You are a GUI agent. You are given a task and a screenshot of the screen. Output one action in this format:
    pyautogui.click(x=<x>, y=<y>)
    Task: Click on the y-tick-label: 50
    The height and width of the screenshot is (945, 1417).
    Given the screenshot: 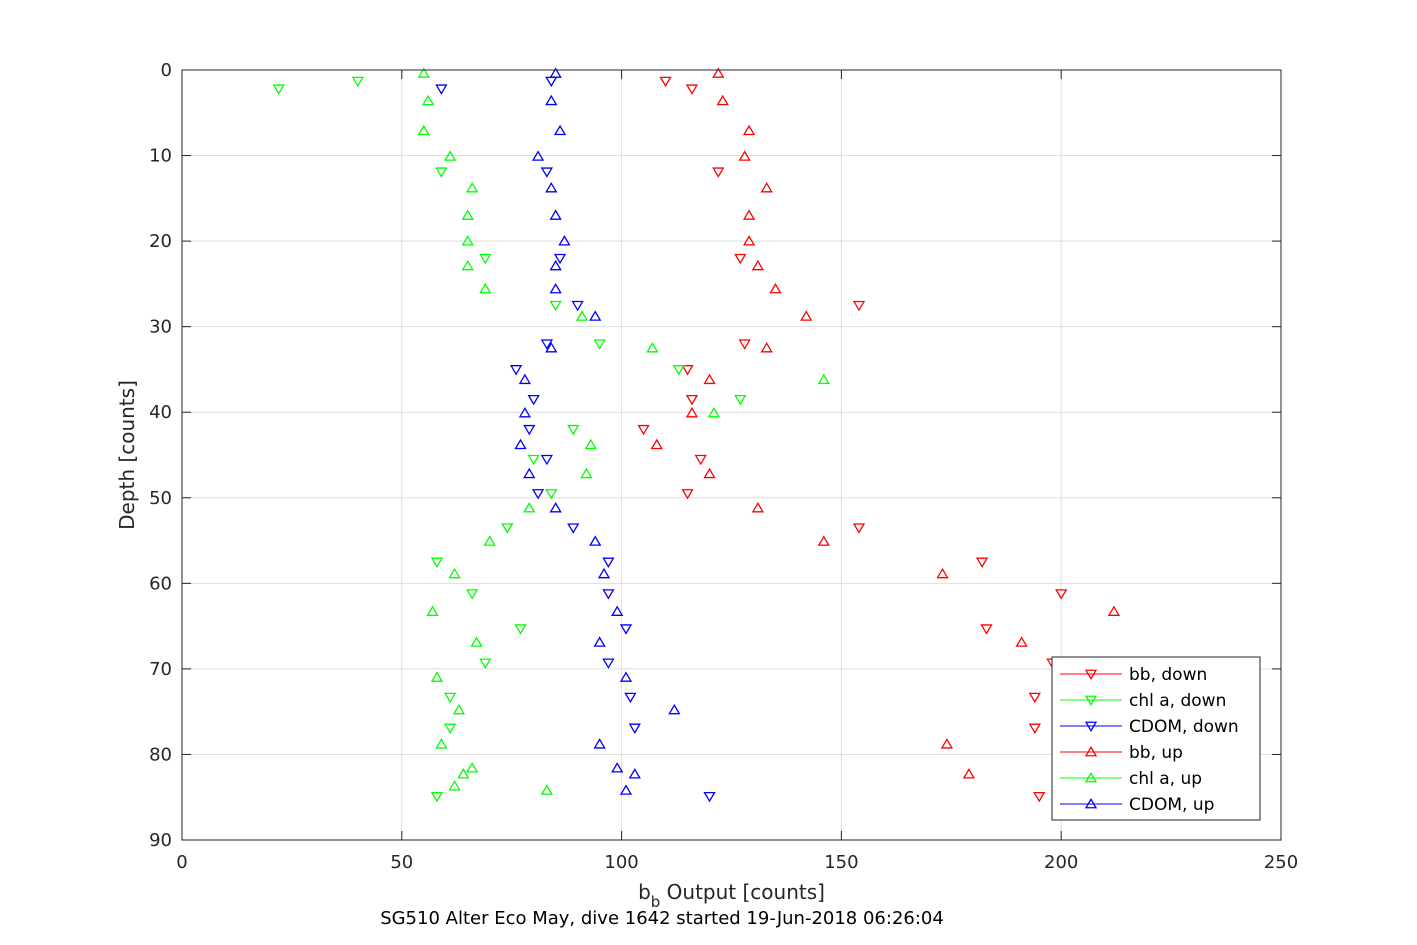 What is the action you would take?
    pyautogui.click(x=160, y=498)
    